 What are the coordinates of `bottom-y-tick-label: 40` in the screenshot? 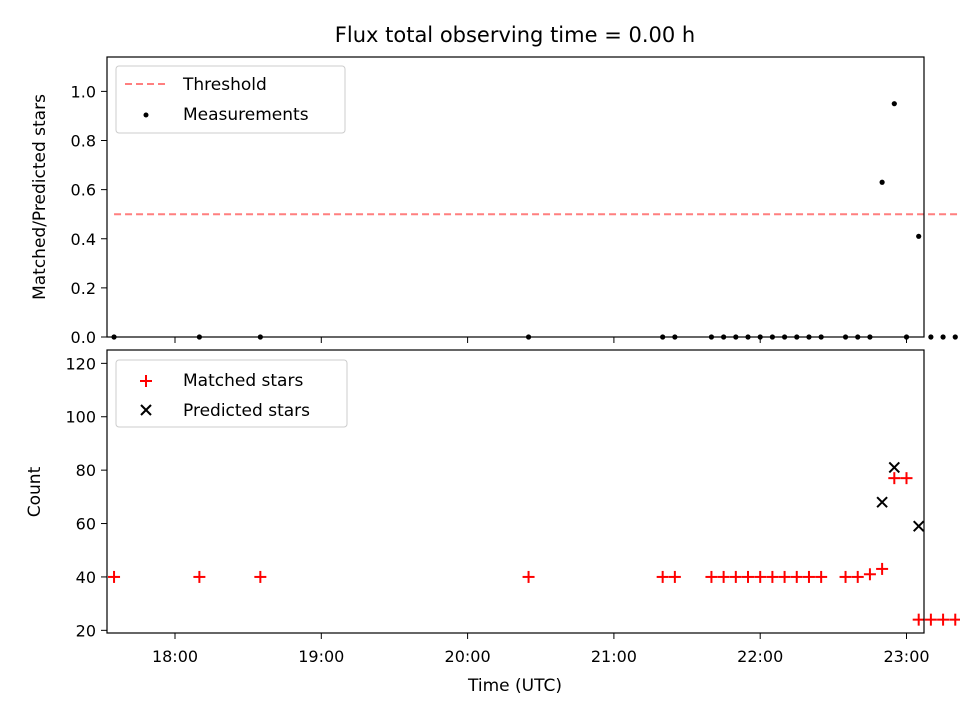 It's located at (86, 577).